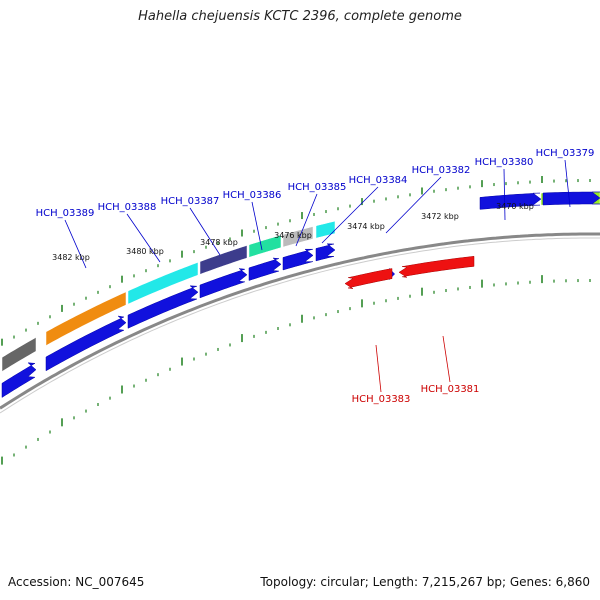  What do you see at coordinates (71, 257) in the screenshot?
I see `kbp-label: 3482 kbp` at bounding box center [71, 257].